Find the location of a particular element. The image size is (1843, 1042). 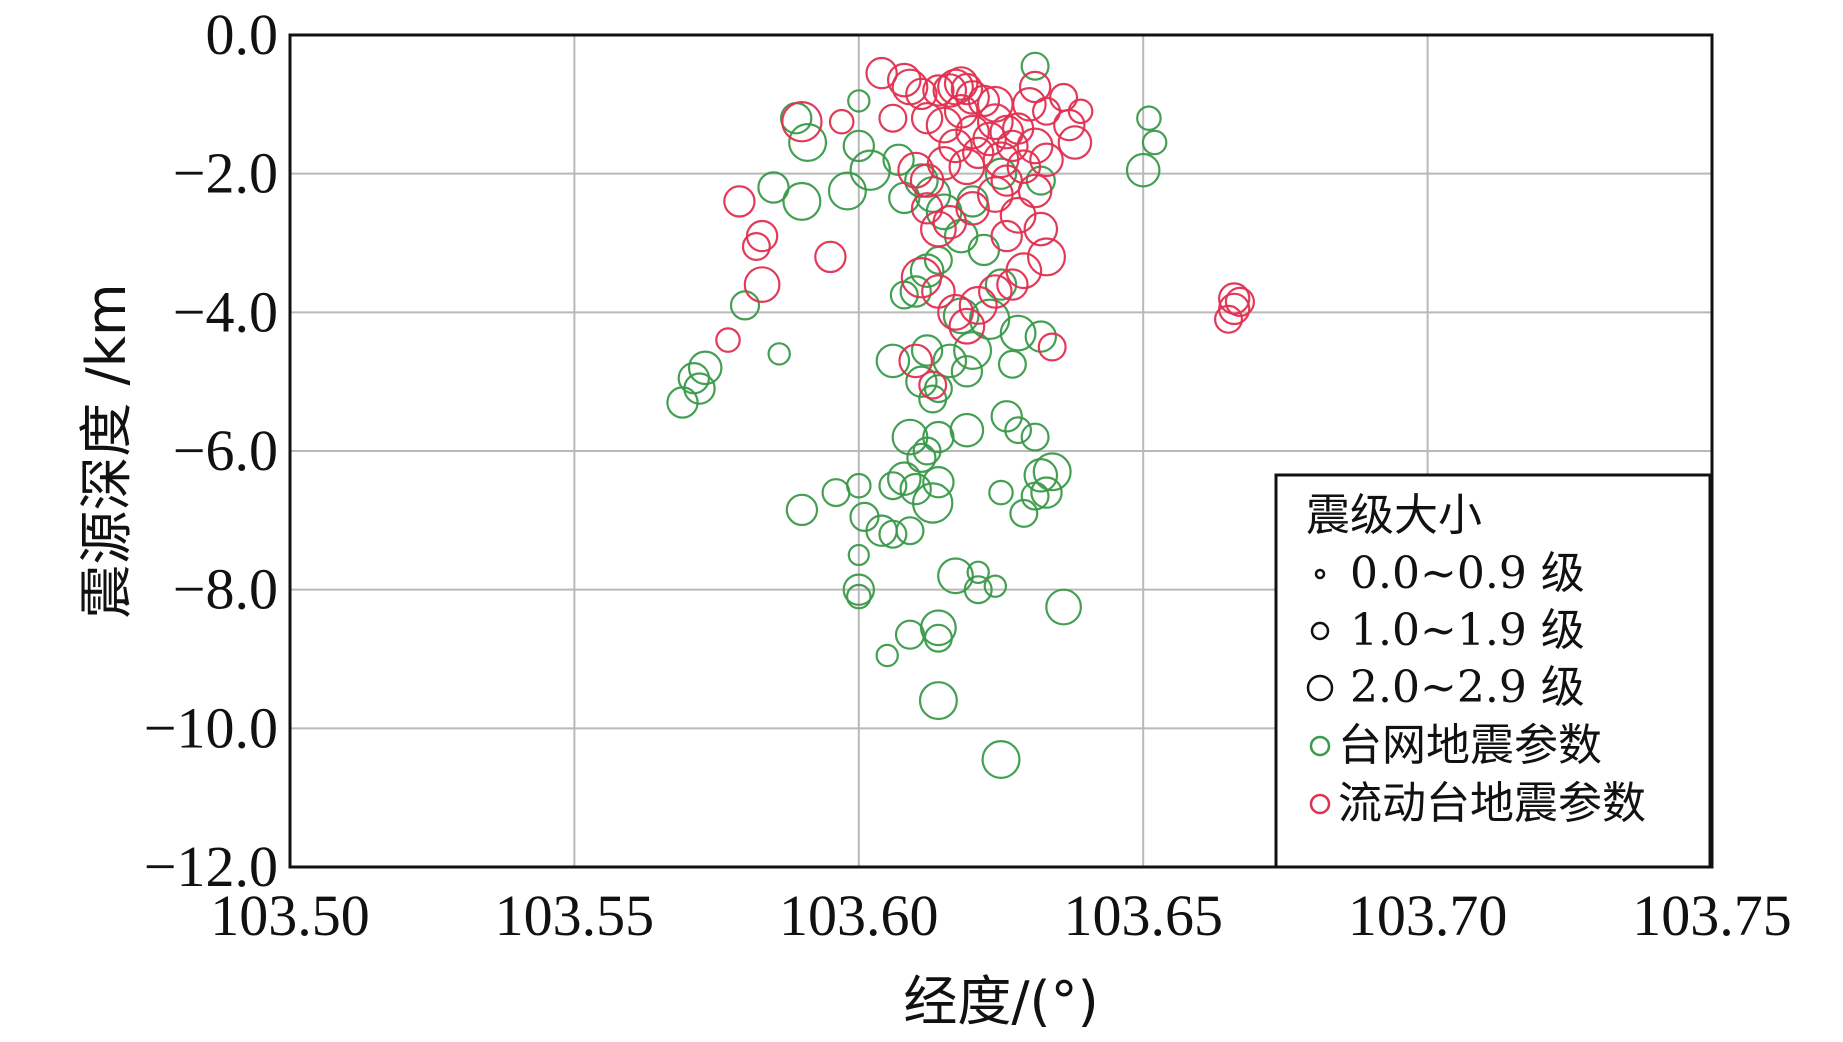

y-tick-label: −10.0 is located at coordinates (211, 727).